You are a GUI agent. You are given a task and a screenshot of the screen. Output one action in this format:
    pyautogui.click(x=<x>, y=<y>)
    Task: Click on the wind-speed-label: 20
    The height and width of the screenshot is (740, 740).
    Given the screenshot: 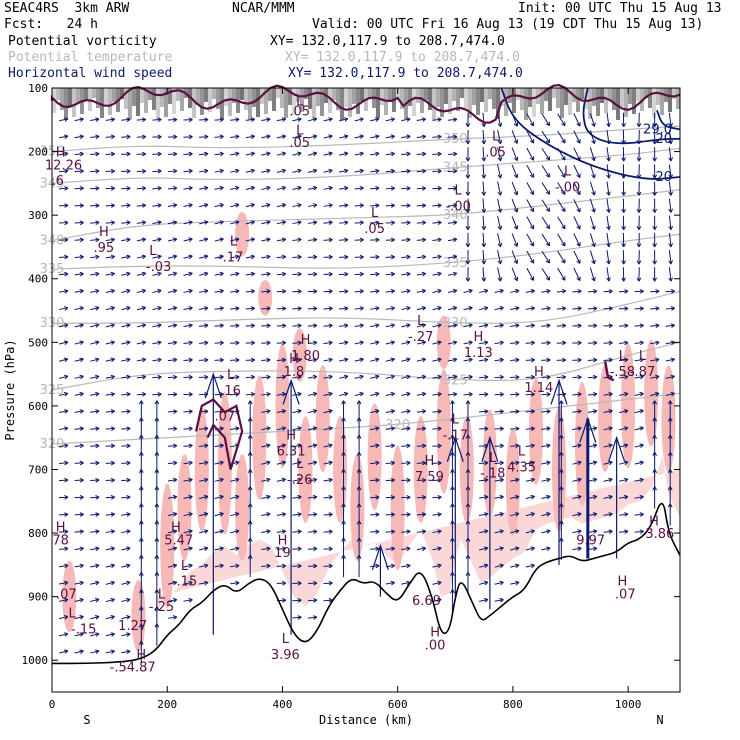 What is the action you would take?
    pyautogui.click(x=663, y=177)
    